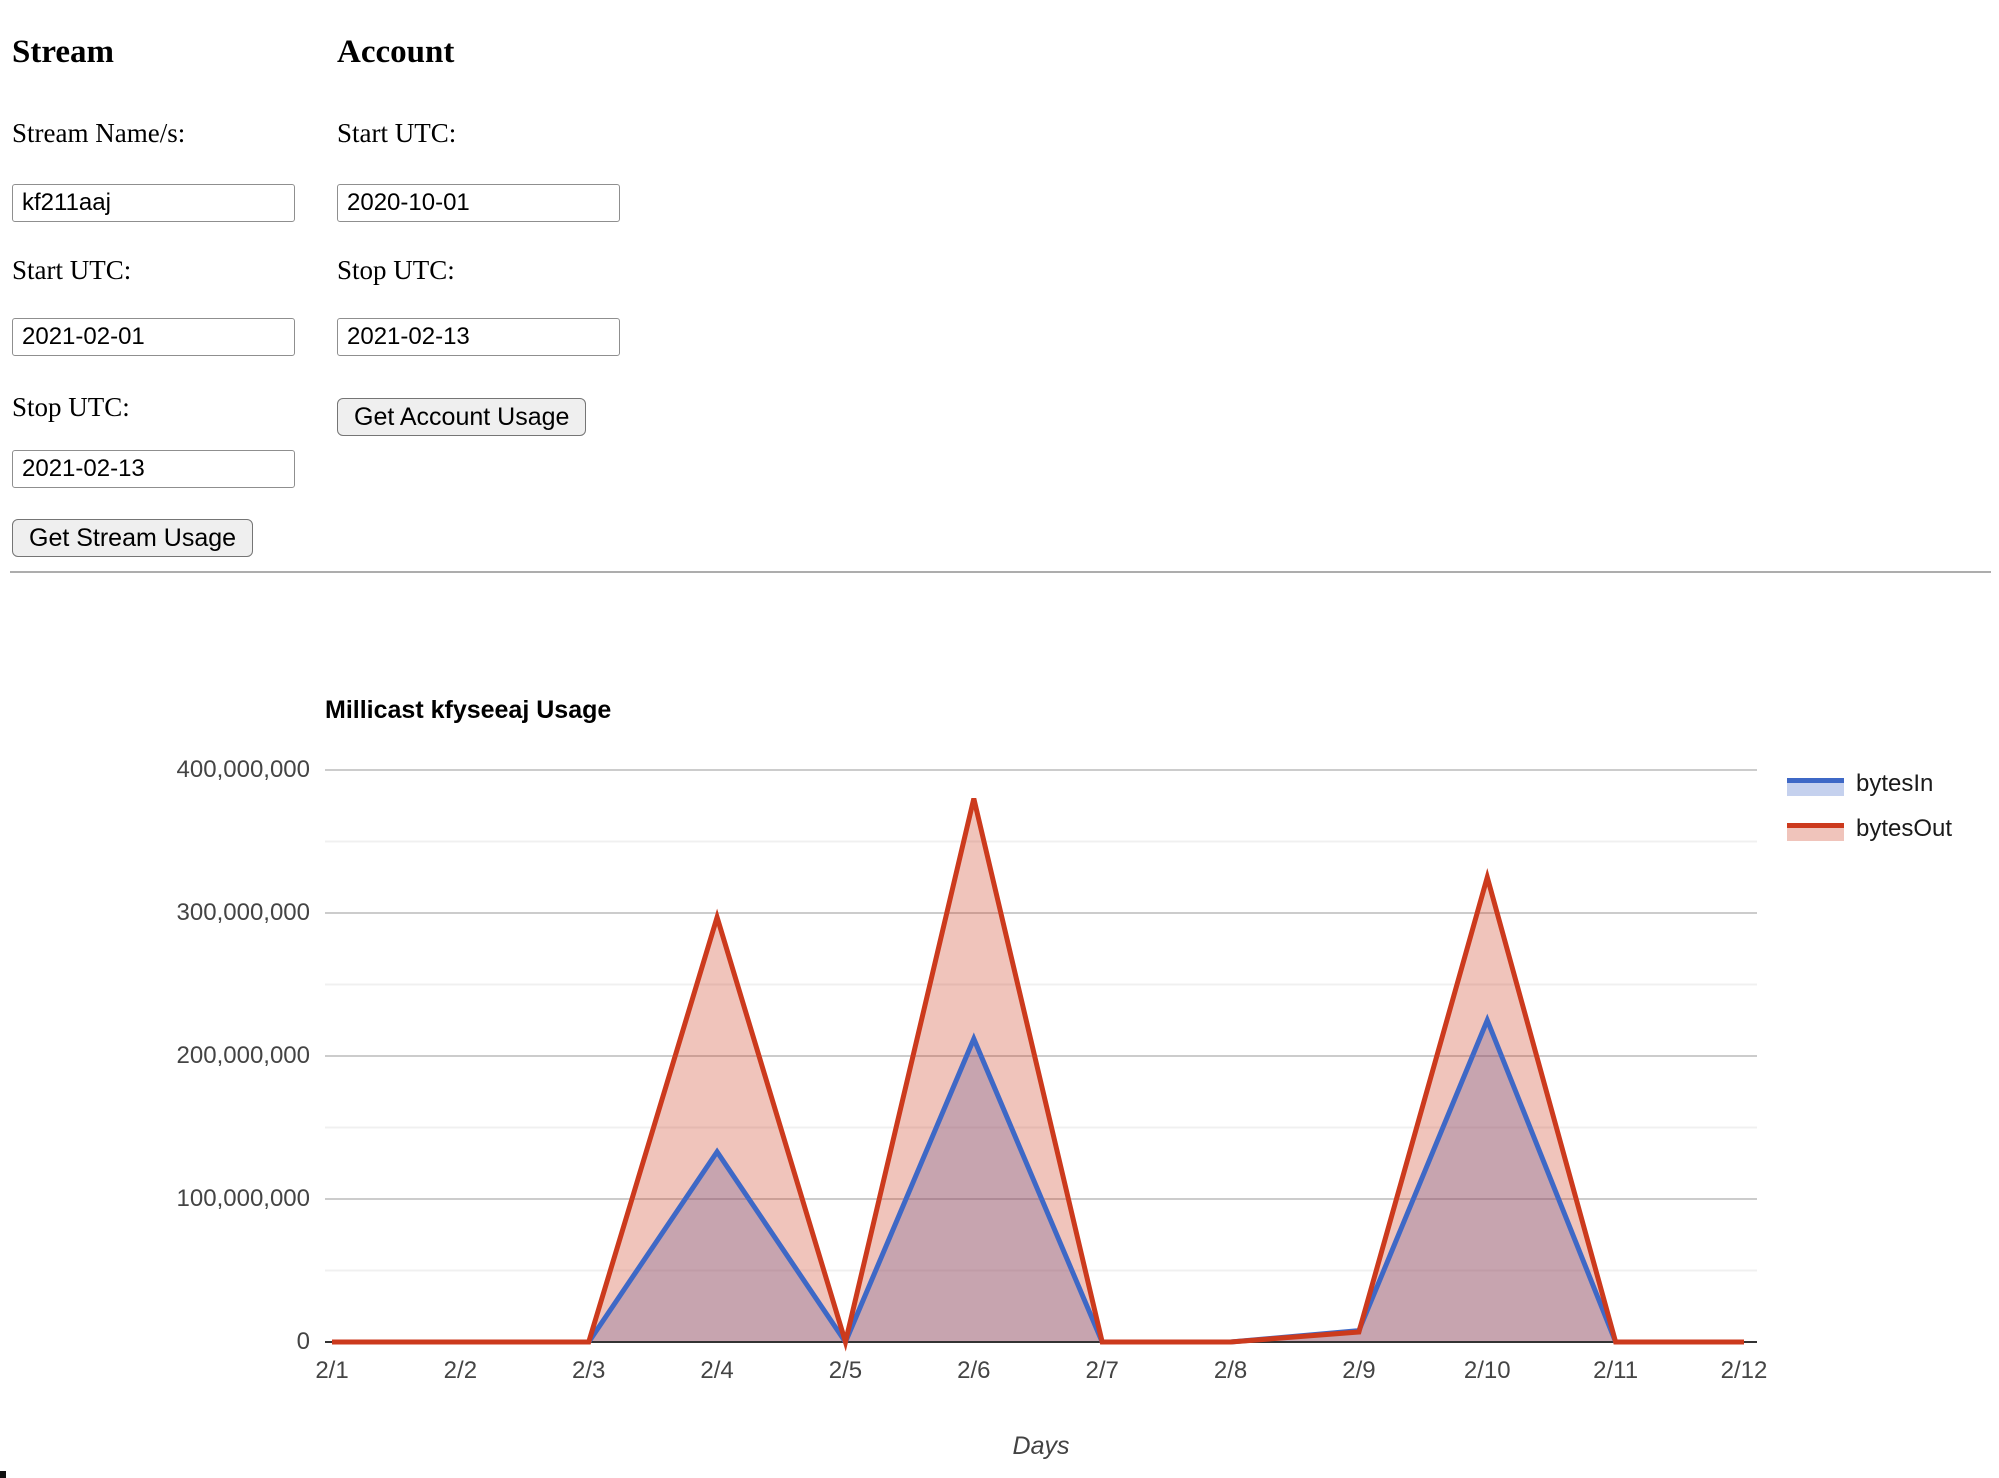 The image size is (1999, 1478). Describe the element at coordinates (1487, 1370) in the screenshot. I see `x-axis-tick-label: 2/10` at that location.